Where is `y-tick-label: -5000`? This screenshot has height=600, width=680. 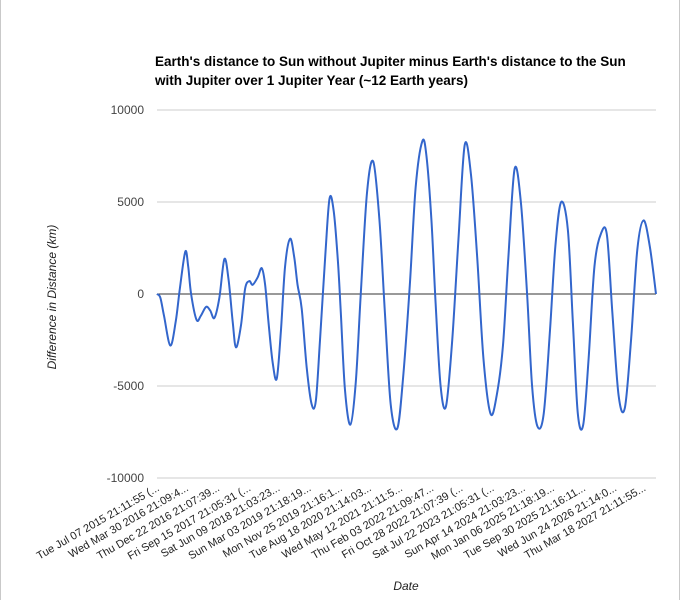
y-tick-label: -5000 is located at coordinates (128, 386).